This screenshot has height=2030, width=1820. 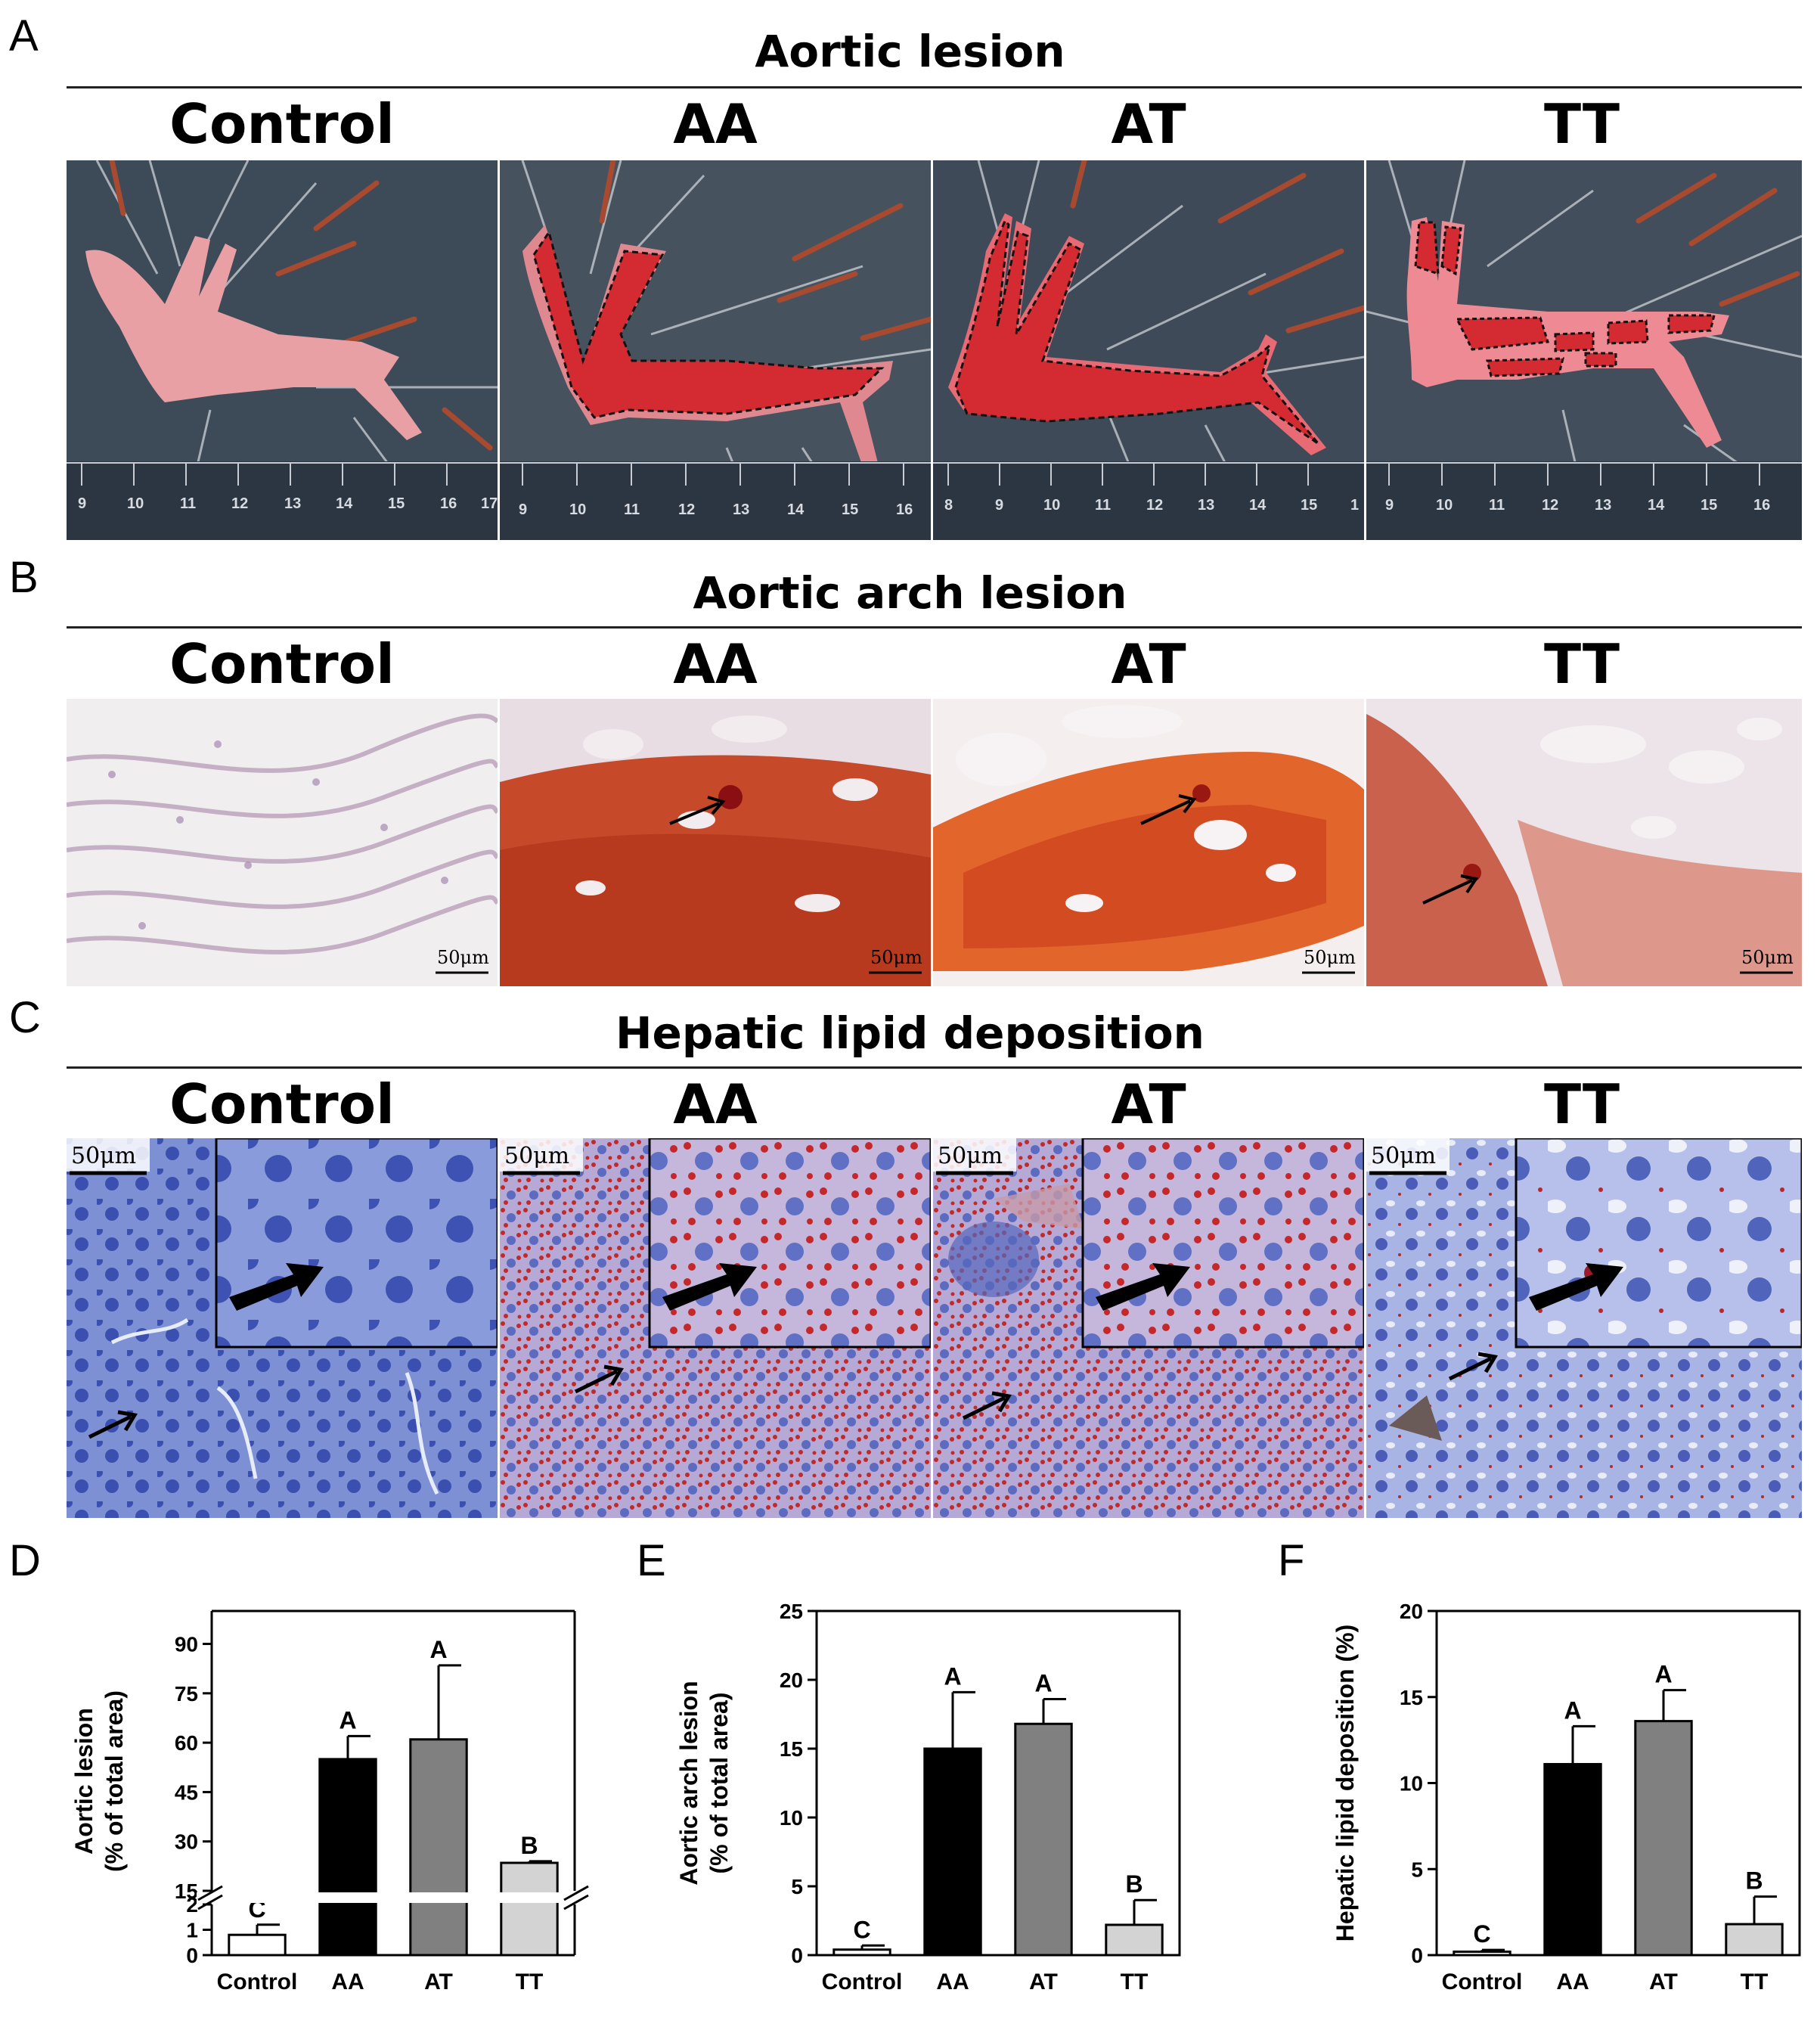 I want to click on y-tick-label: 5, so click(x=797, y=1887).